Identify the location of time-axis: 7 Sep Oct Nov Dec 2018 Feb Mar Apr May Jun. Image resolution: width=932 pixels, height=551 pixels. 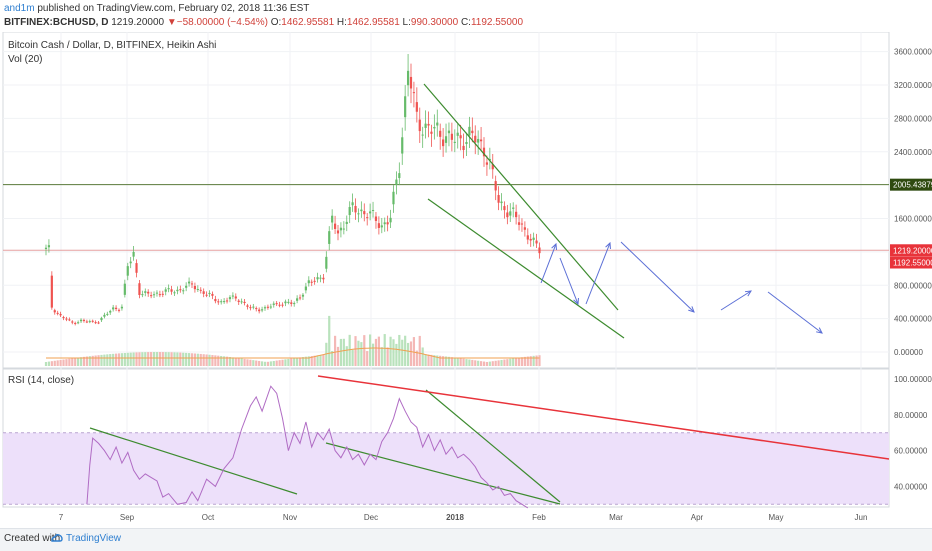
(463, 517).